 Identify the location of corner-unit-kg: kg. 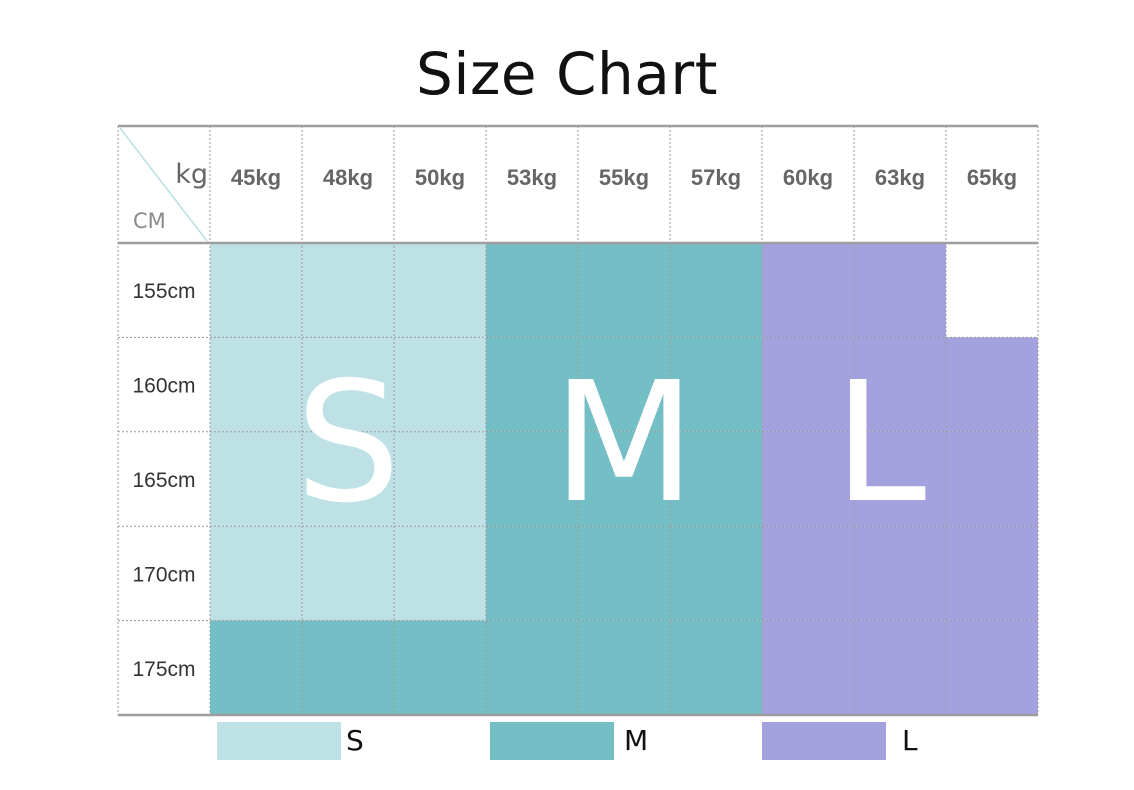
(191, 174).